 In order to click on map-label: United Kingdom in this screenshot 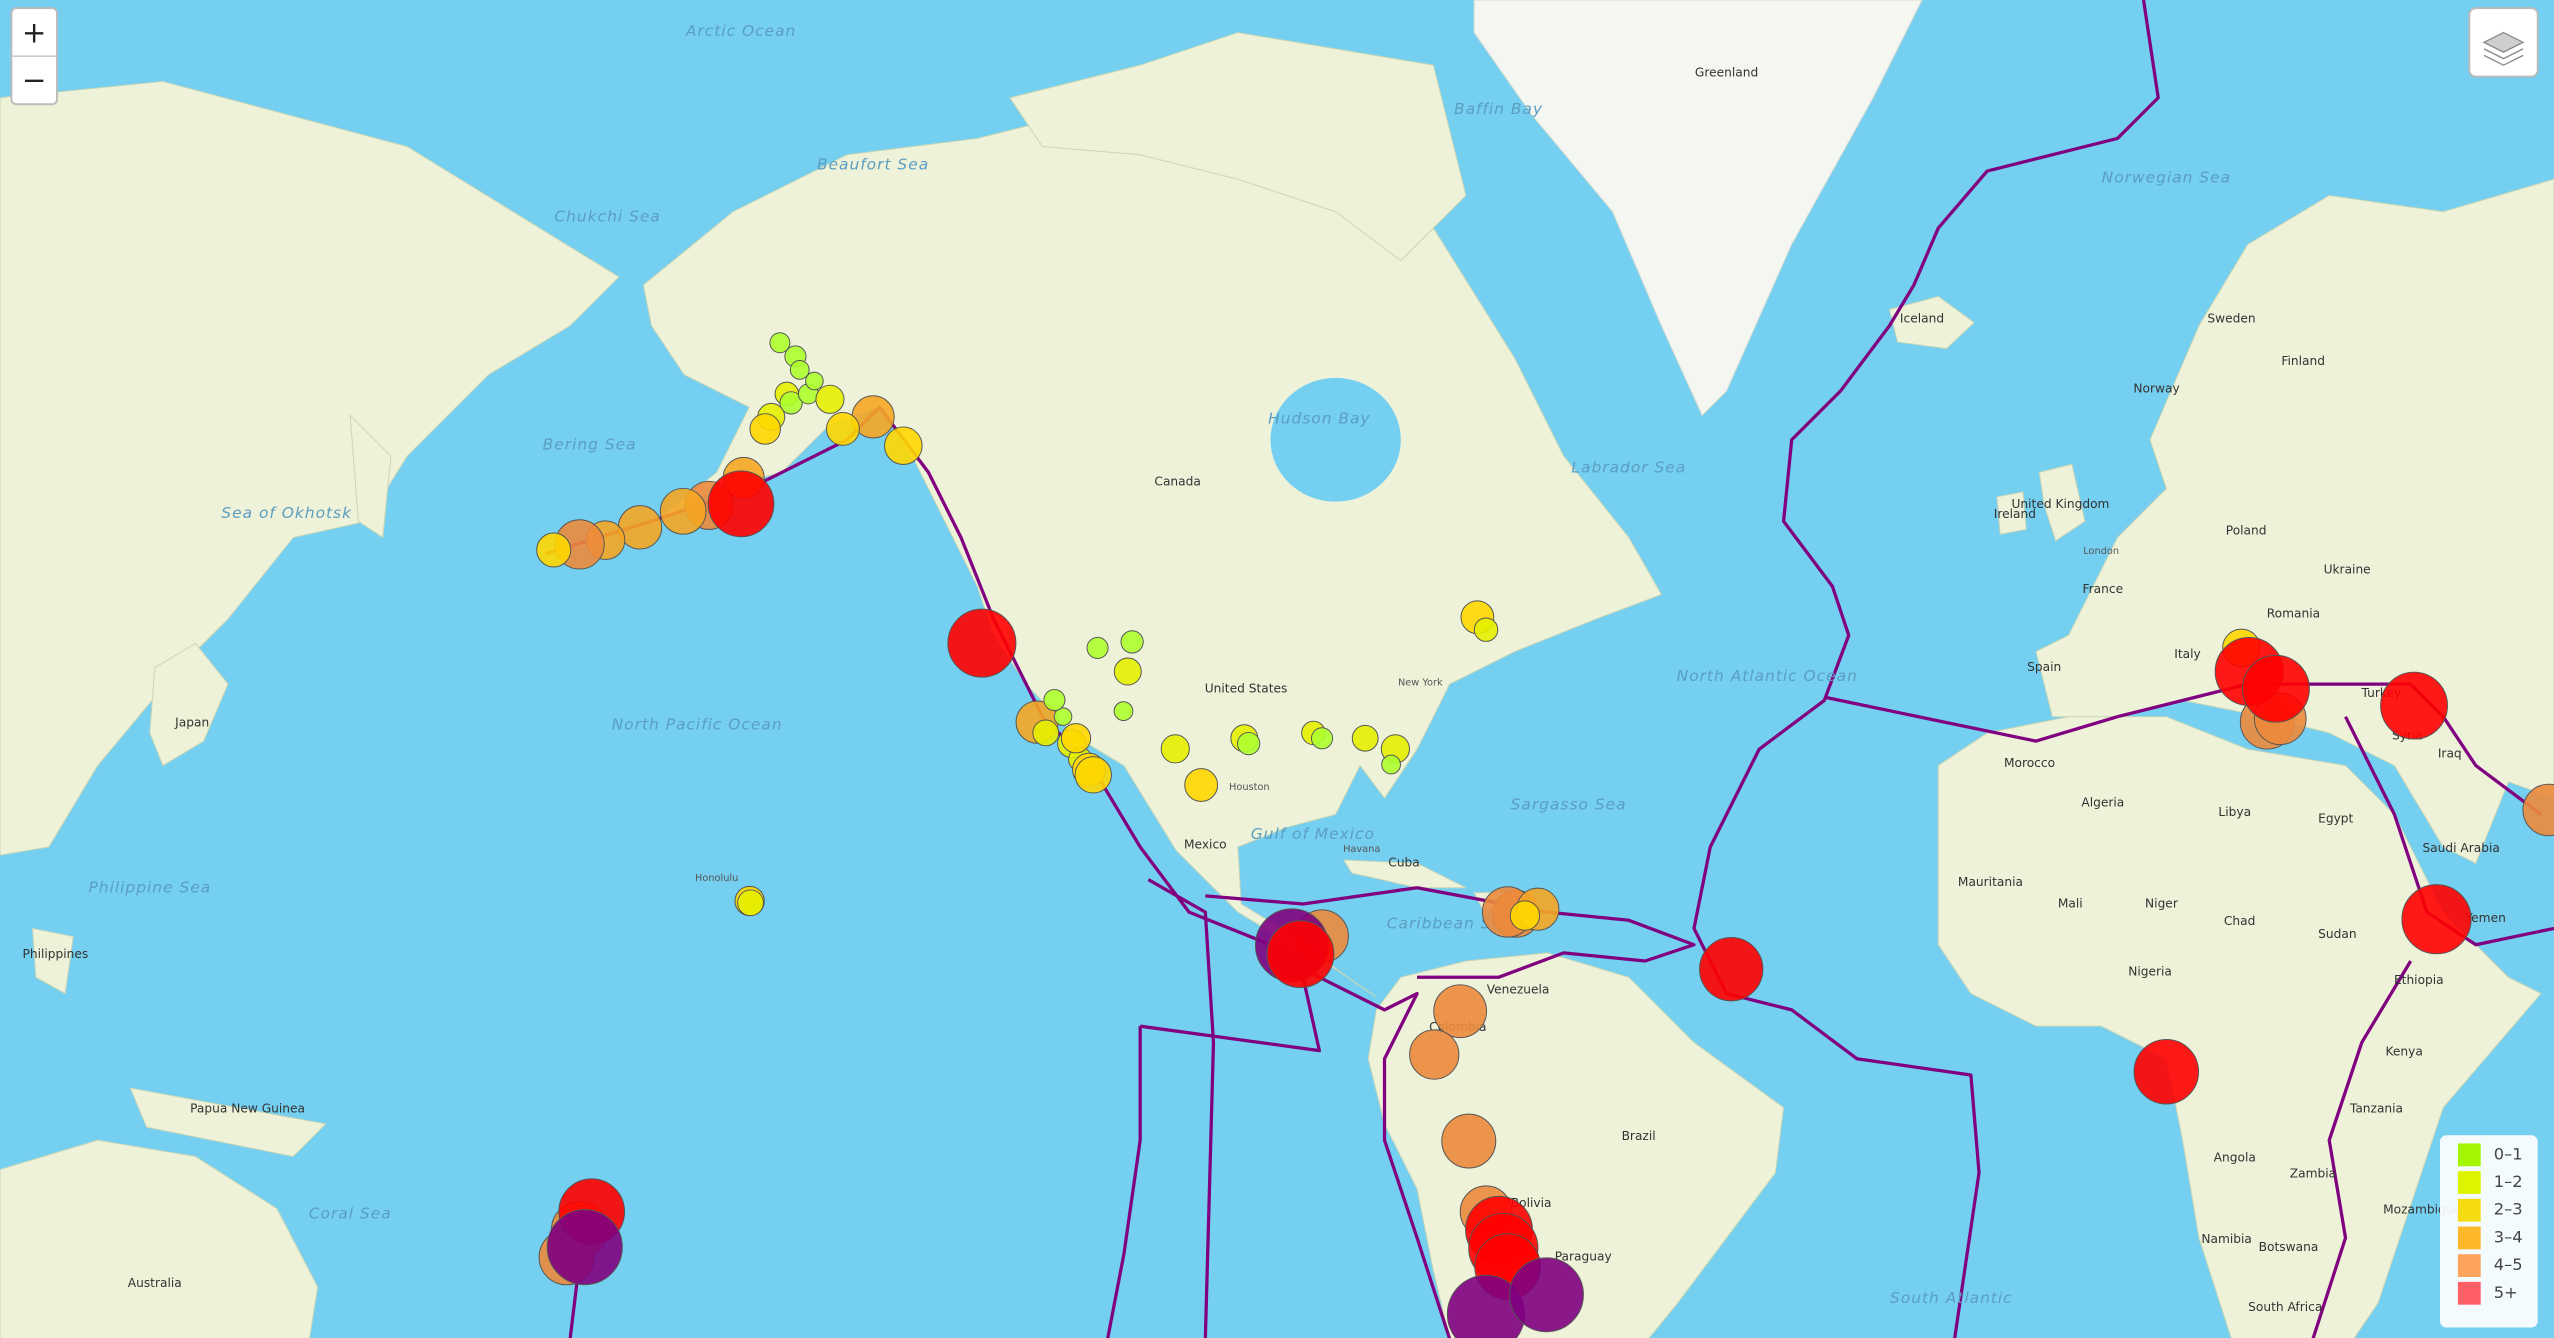, I will do `click(2060, 504)`.